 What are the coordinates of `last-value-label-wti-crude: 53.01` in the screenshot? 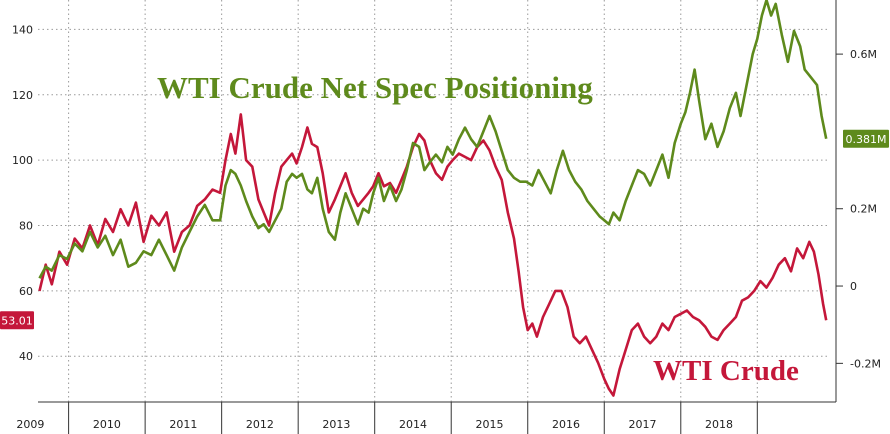 It's located at (17, 320).